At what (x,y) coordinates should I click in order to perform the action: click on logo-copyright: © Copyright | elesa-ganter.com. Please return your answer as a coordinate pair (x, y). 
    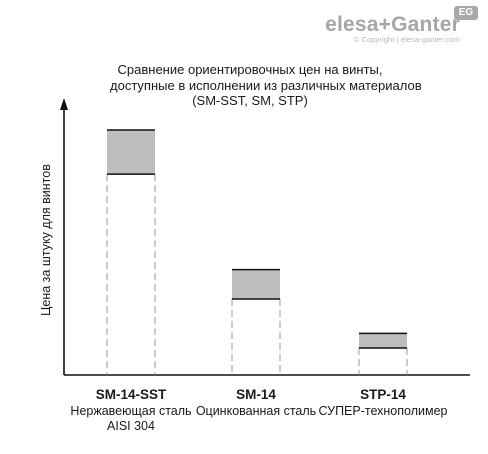
    Looking at the image, I should click on (406, 39).